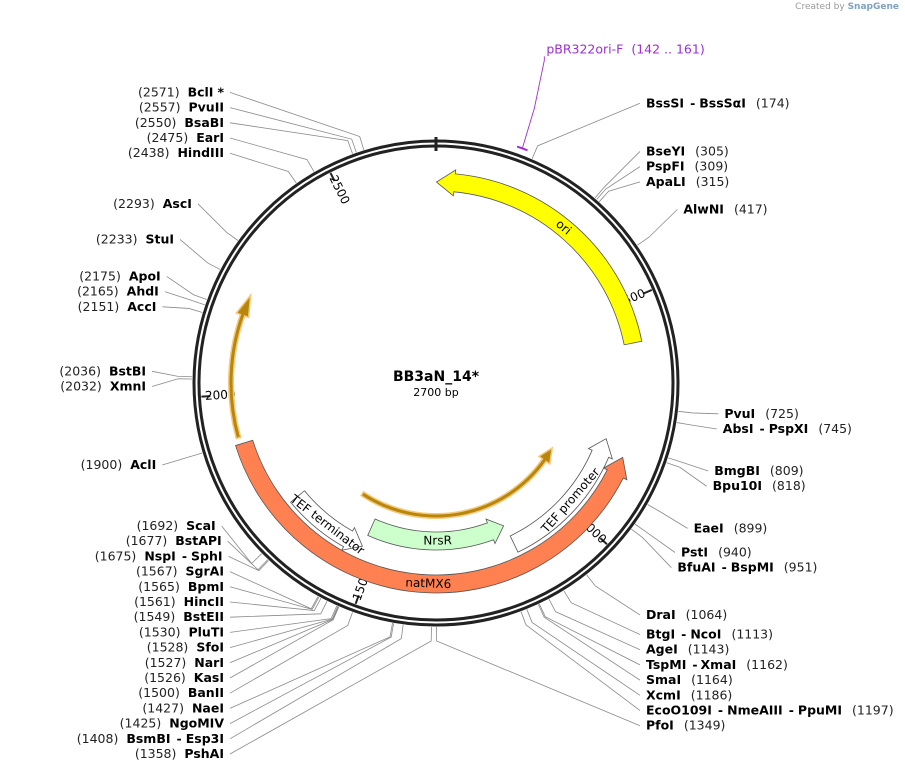 The image size is (905, 776). I want to click on site-bsmbi: (1408) BsmBI - Esp3I, so click(150, 738).